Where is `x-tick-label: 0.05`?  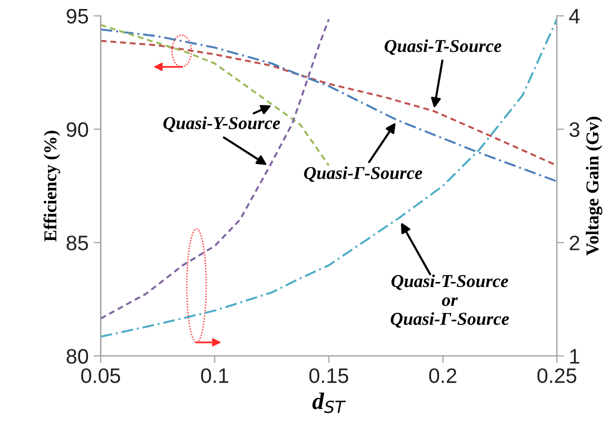
x-tick-label: 0.05 is located at coordinates (100, 376).